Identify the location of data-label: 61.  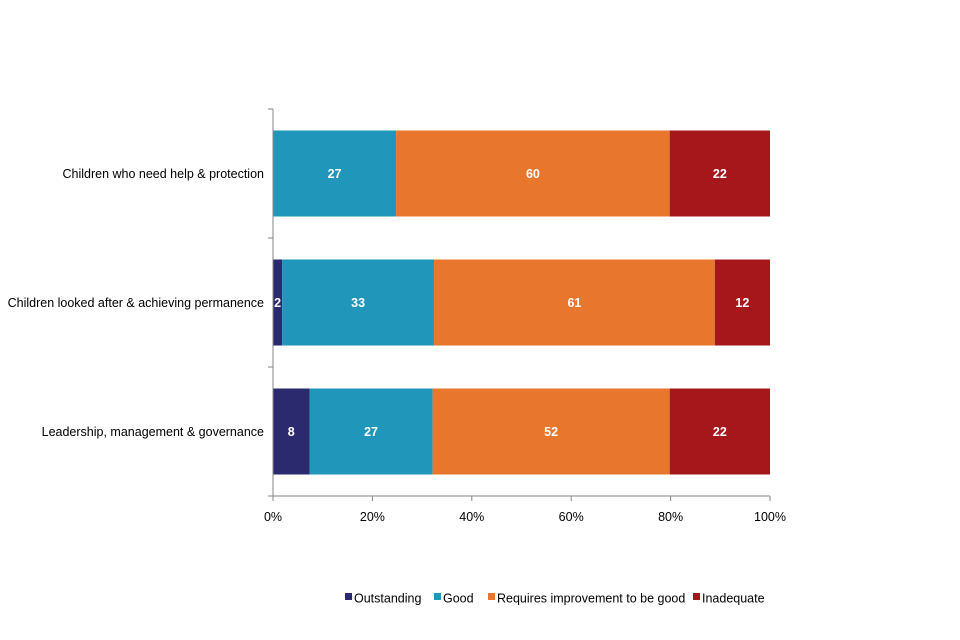
(574, 303).